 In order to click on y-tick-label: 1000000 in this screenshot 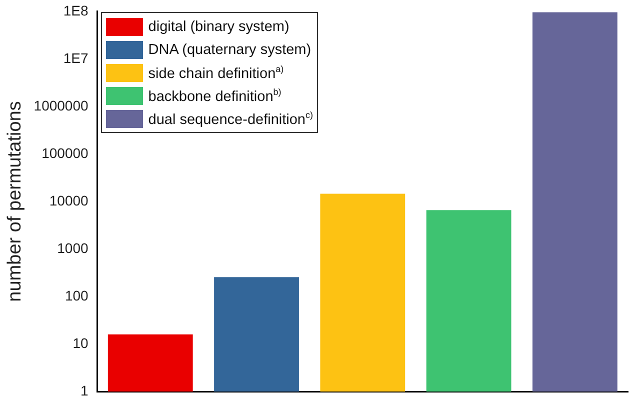, I will do `click(61, 105)`.